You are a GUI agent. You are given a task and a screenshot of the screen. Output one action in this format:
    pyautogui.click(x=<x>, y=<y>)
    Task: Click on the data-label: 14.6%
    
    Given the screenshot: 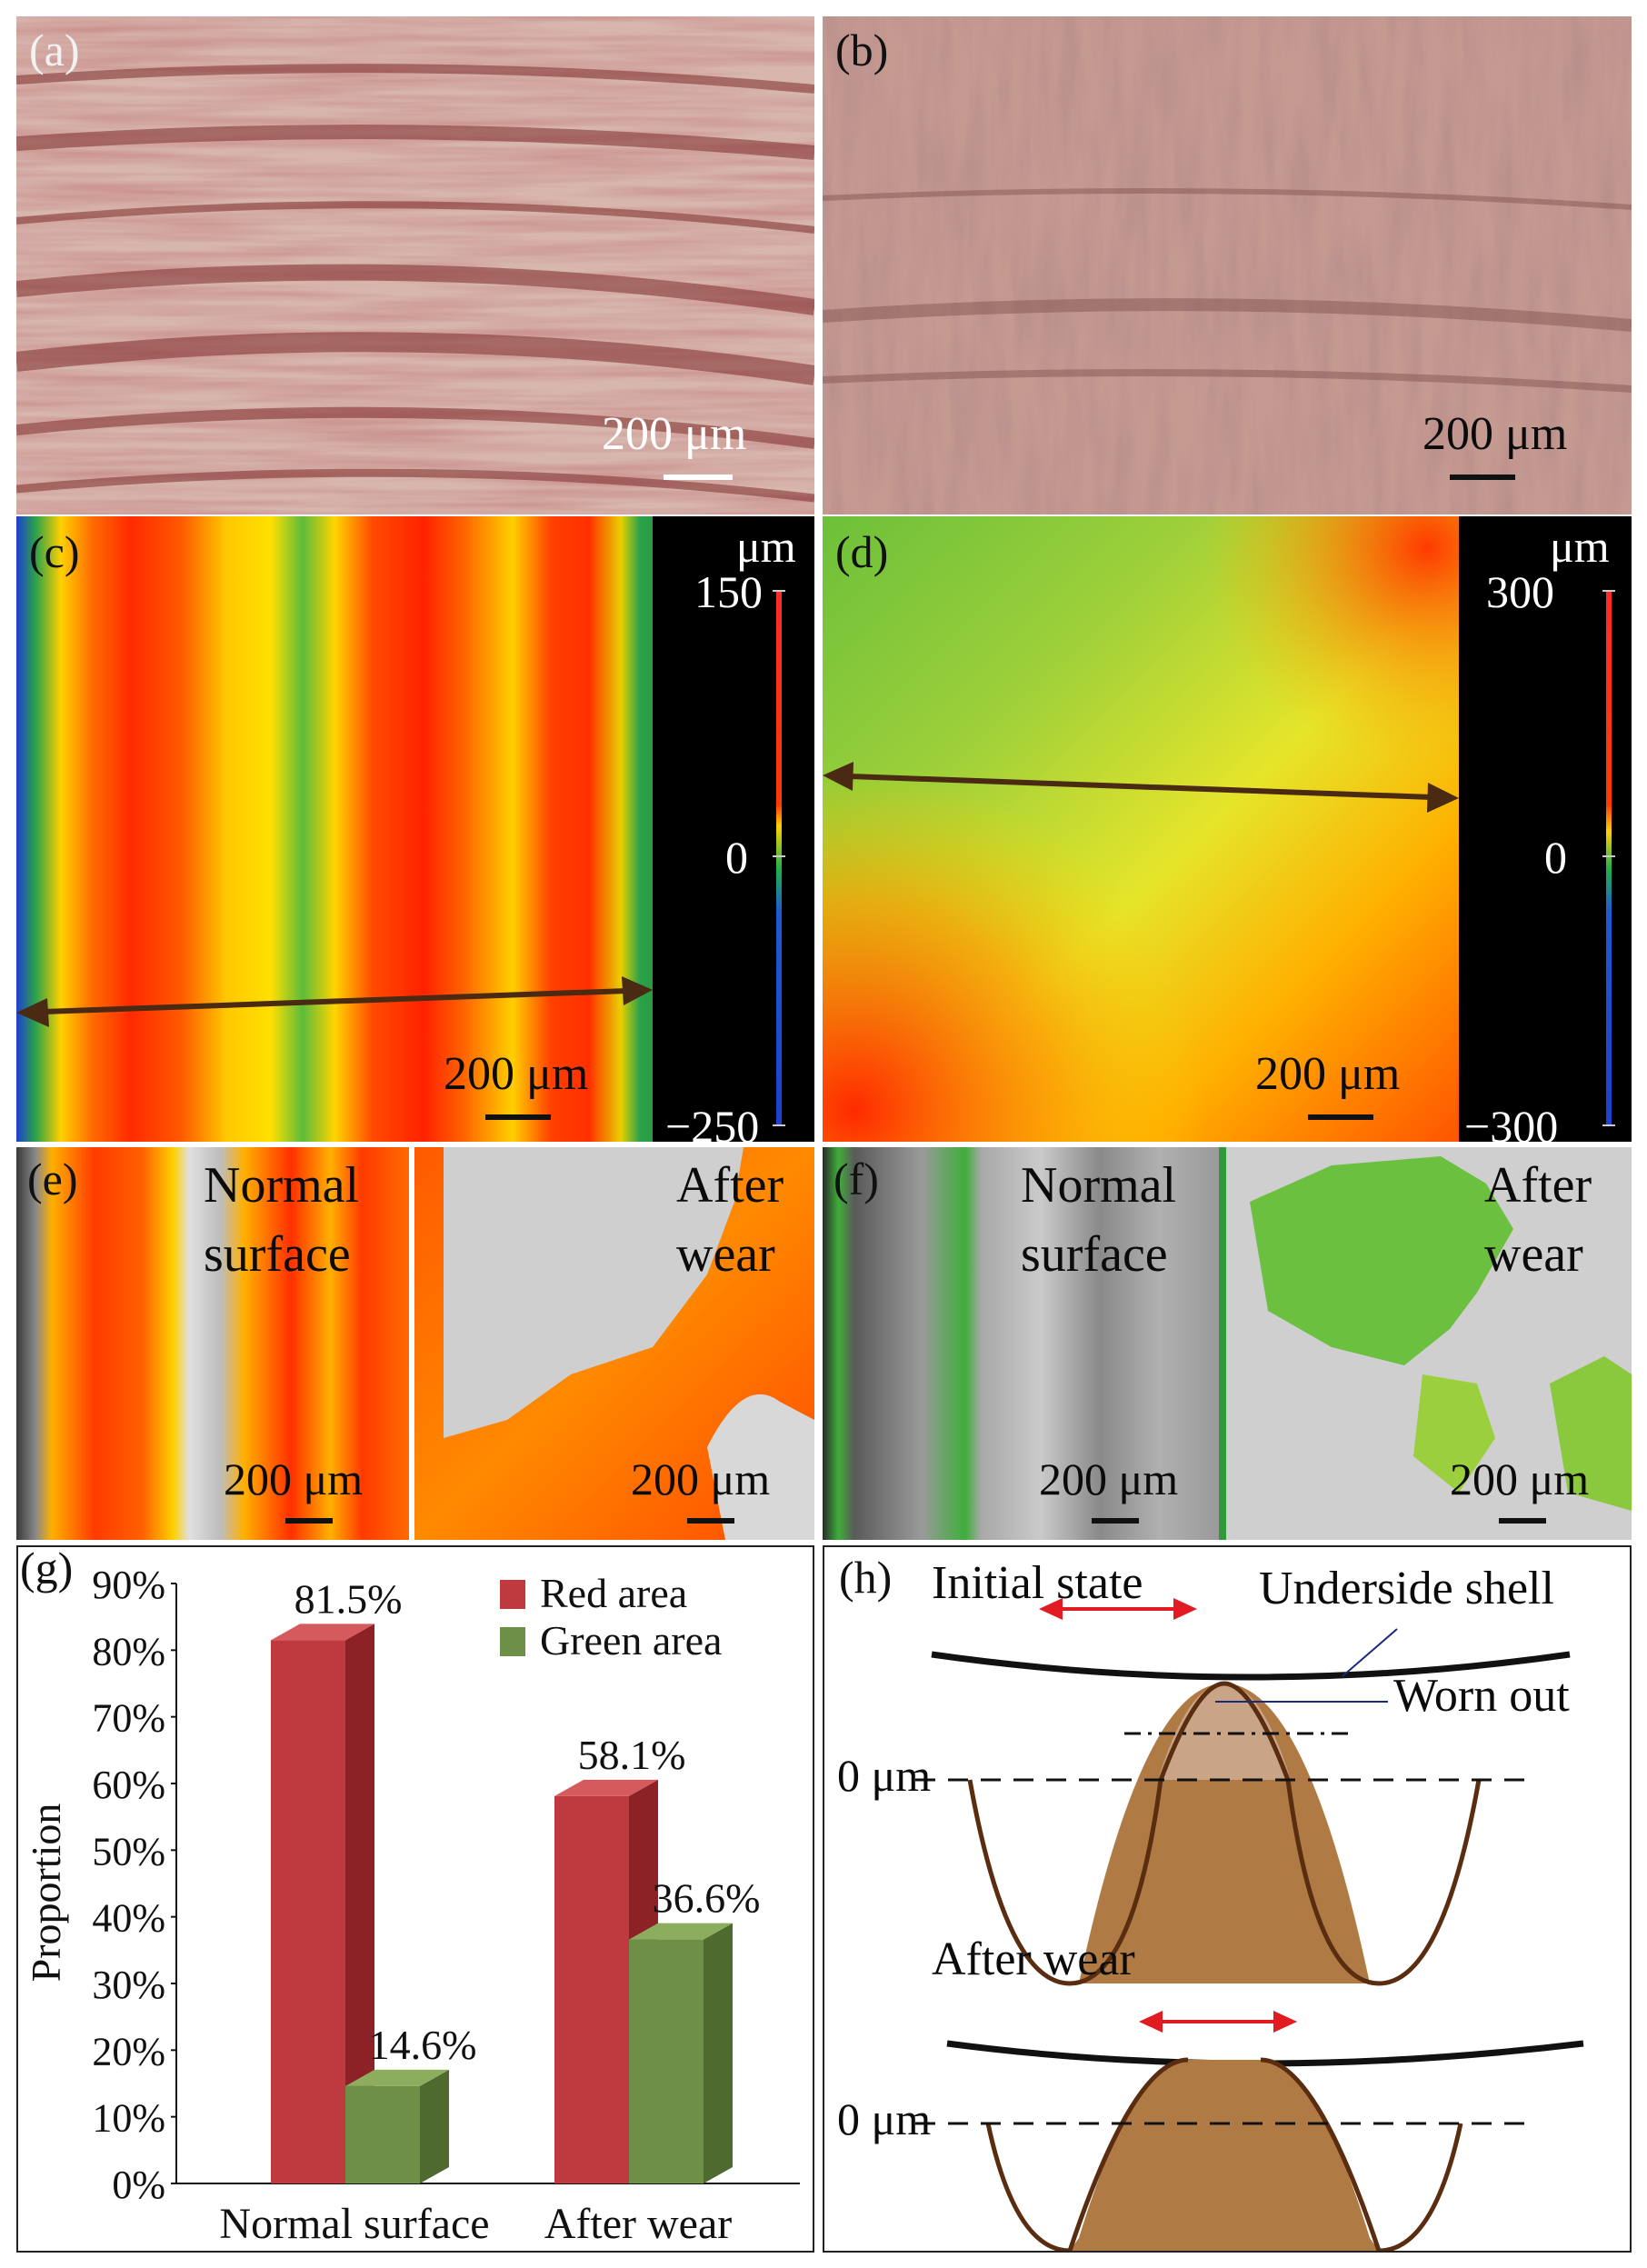 What is the action you would take?
    pyautogui.click(x=423, y=2045)
    